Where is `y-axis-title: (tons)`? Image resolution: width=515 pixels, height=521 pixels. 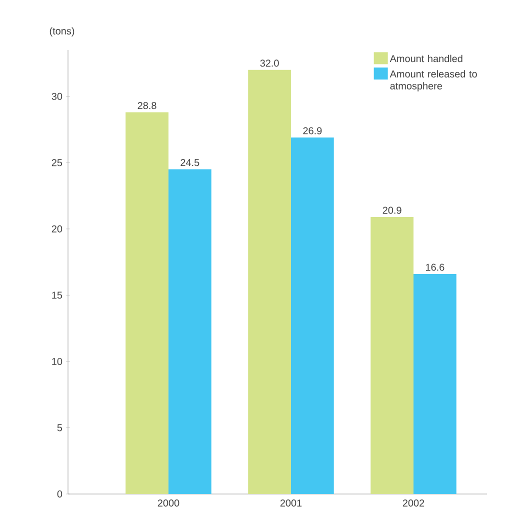 y-axis-title: (tons) is located at coordinates (62, 31).